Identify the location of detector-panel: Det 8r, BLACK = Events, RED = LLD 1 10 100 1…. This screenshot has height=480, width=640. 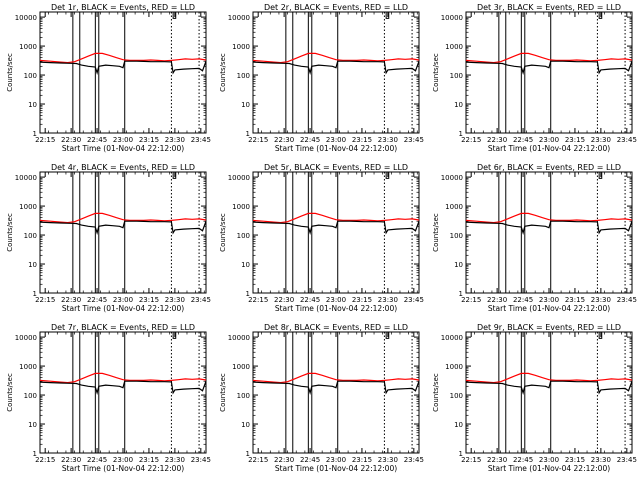
(321, 398).